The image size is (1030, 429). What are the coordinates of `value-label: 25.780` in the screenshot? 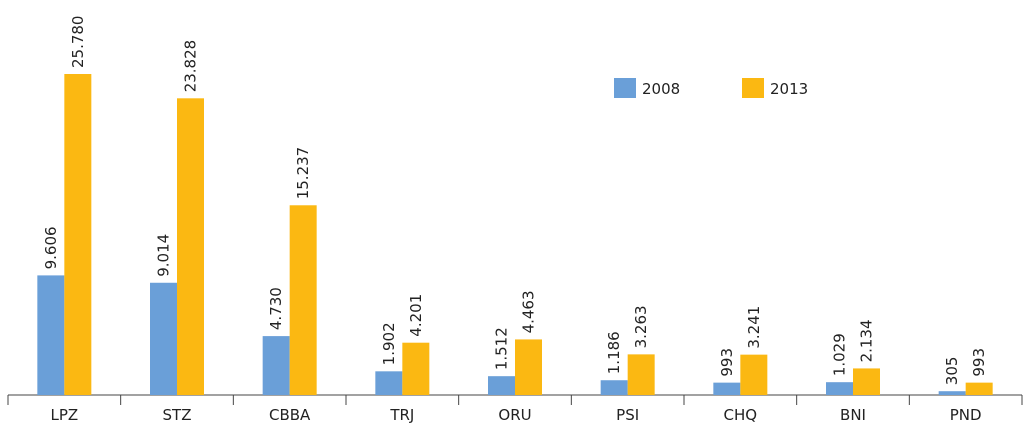 It's located at (78, 41).